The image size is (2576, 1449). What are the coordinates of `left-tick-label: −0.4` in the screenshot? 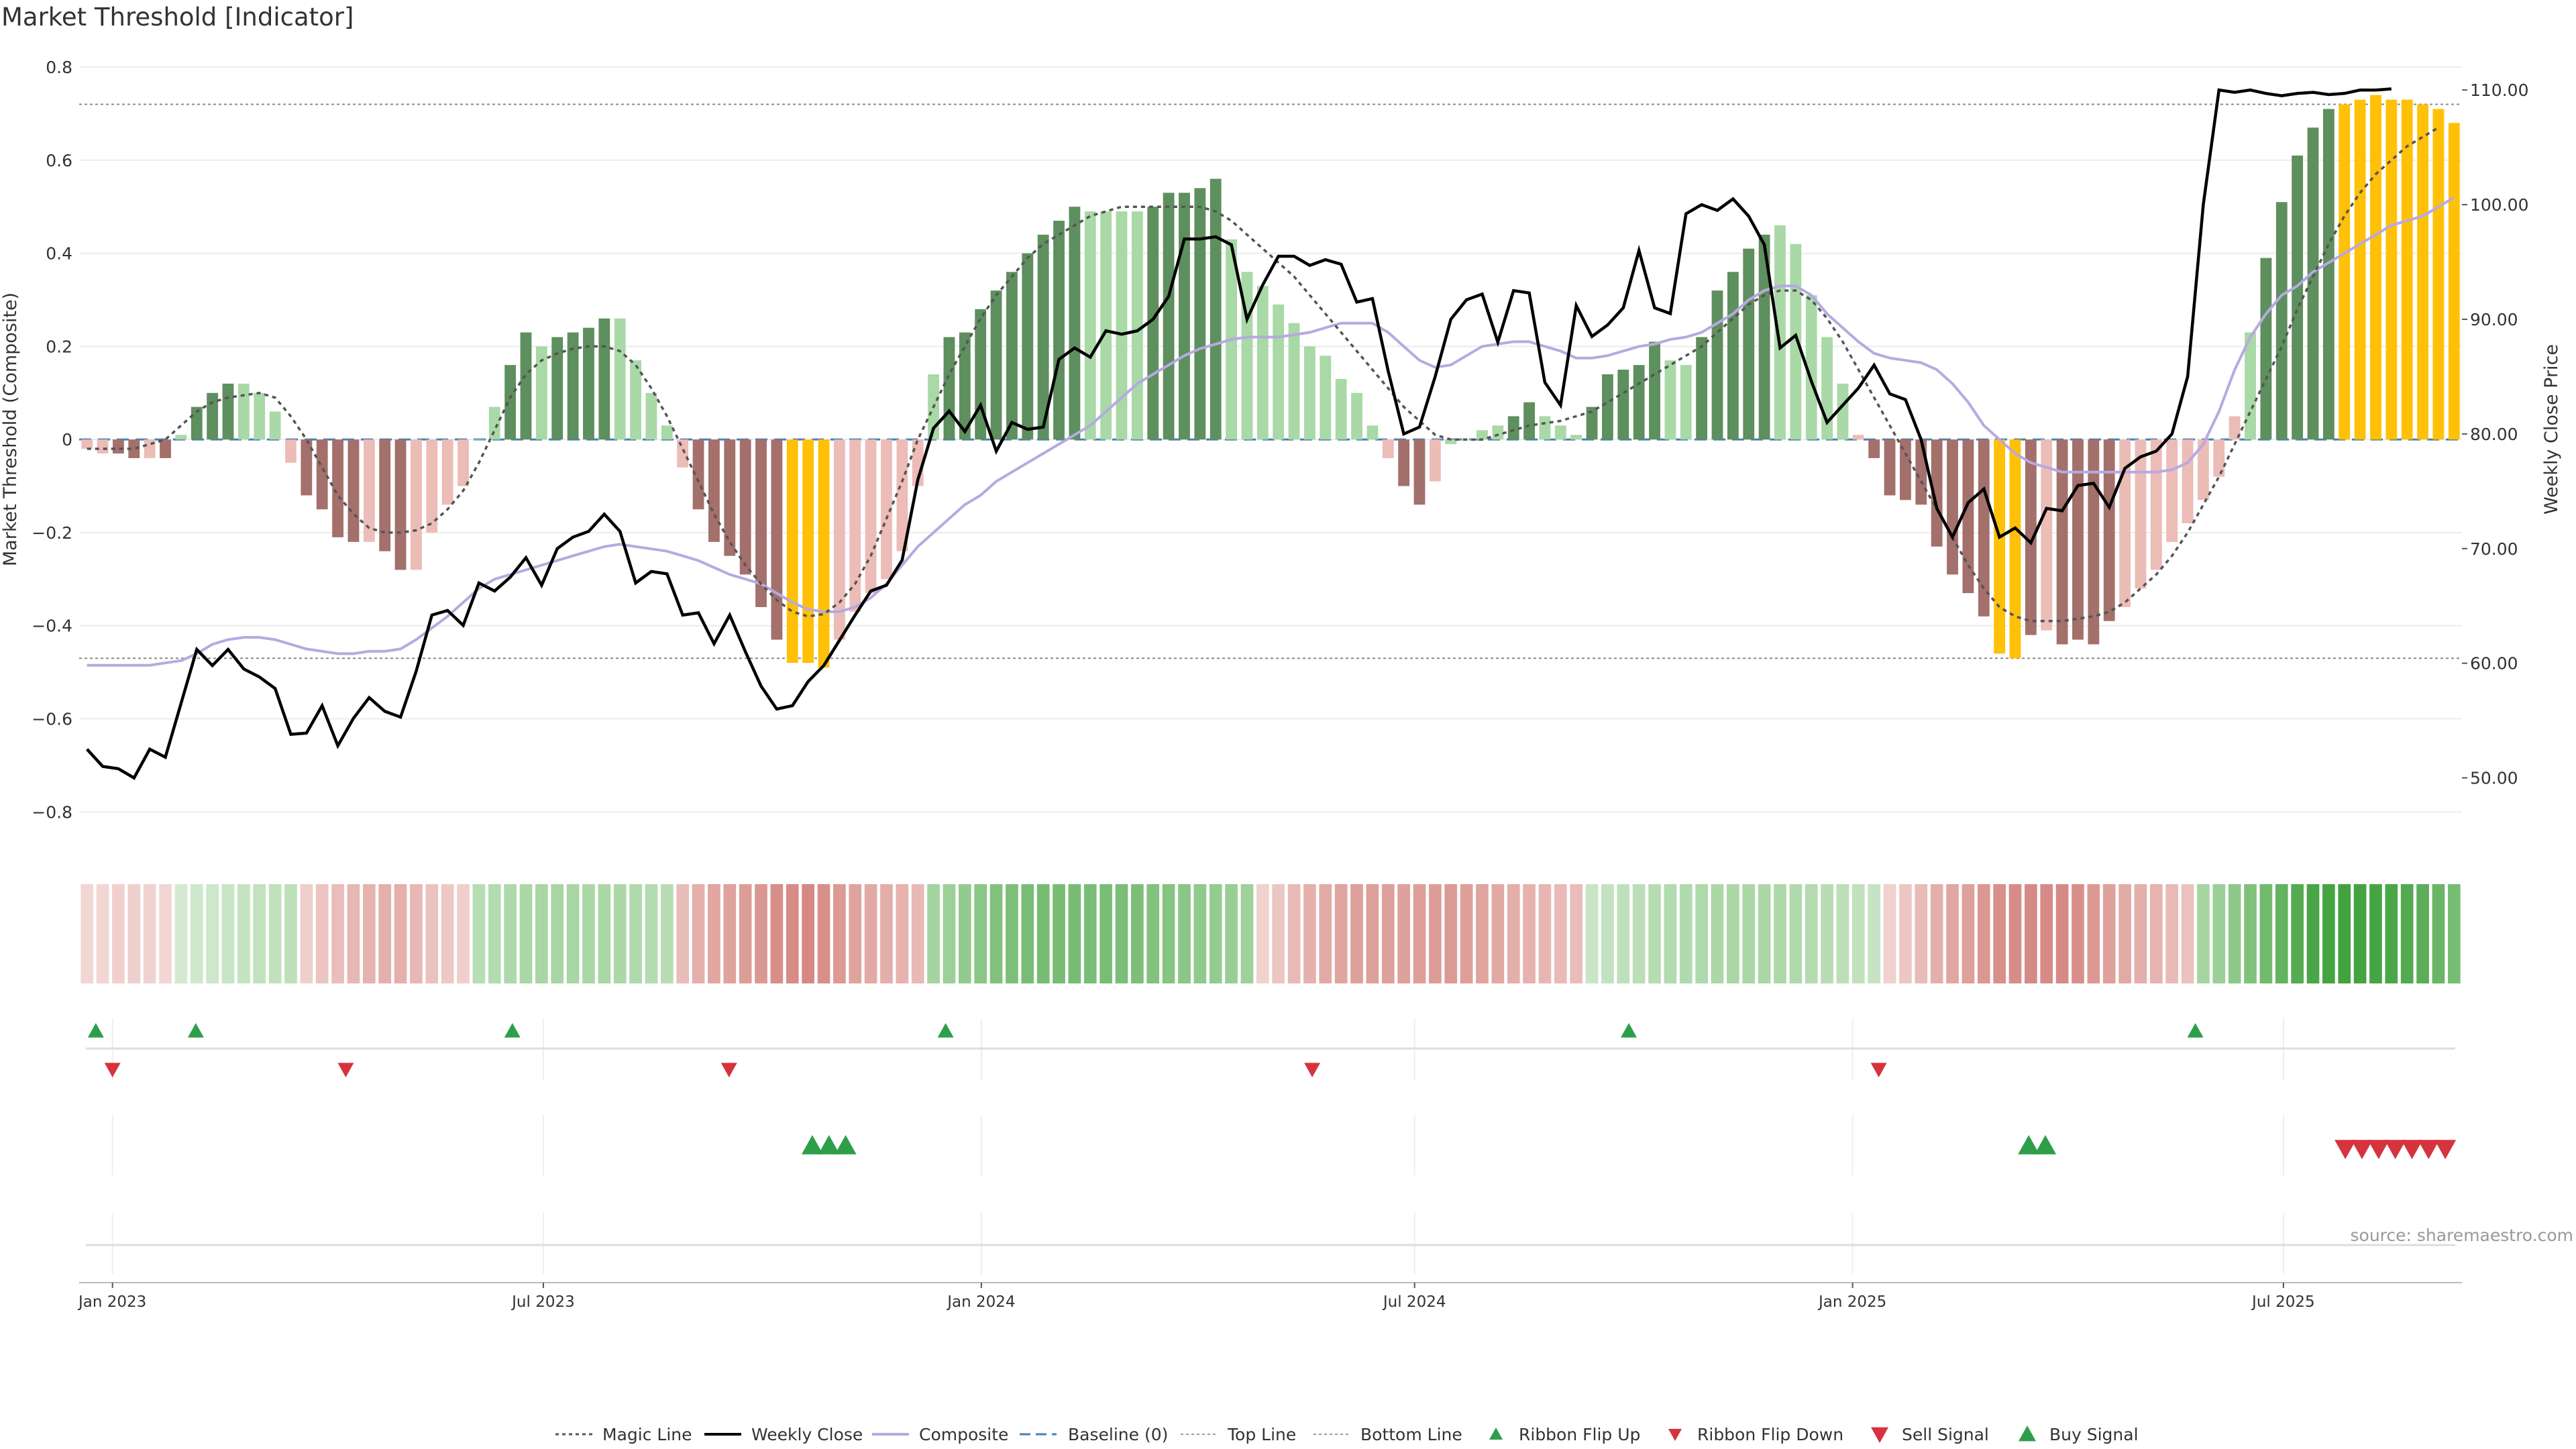 It's located at (52, 626).